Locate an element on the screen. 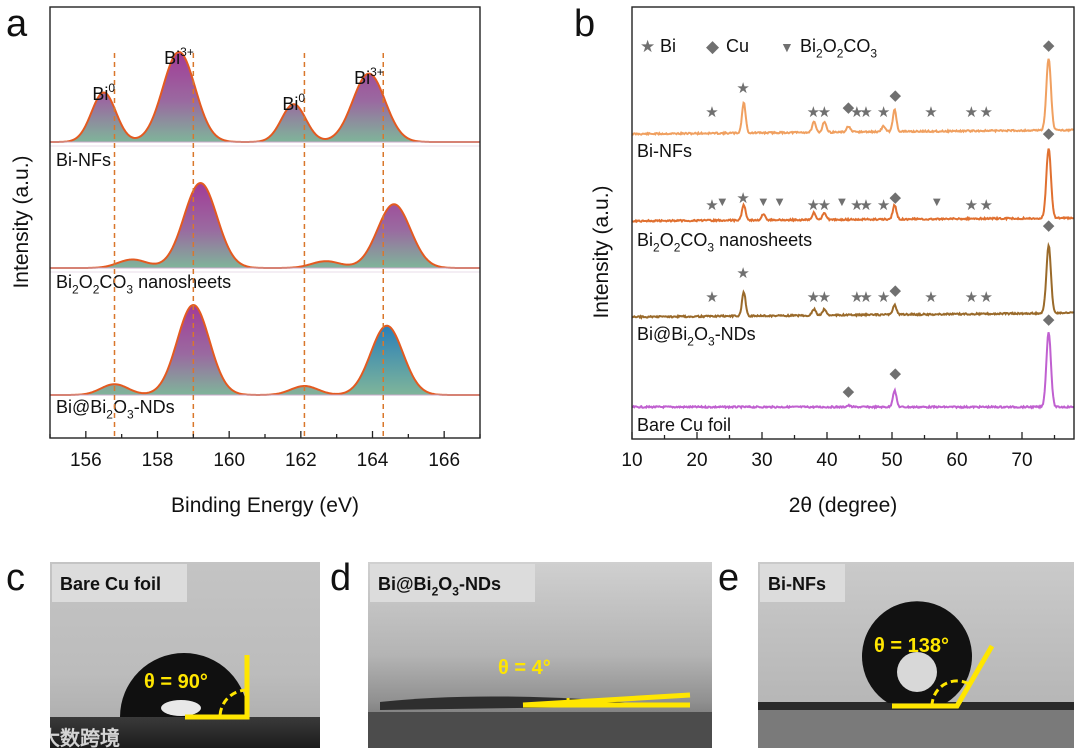 The height and width of the screenshot is (756, 1080). sample-label-bare-cu: Bare Cu foil is located at coordinates (110, 584).